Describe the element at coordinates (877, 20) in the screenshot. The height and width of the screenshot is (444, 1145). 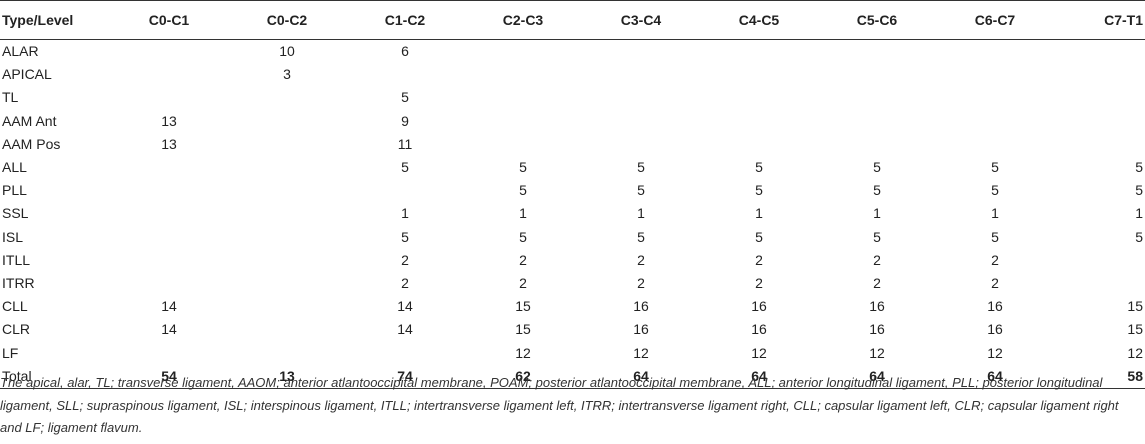
I see `header-level-c5-c6: C5-C6` at that location.